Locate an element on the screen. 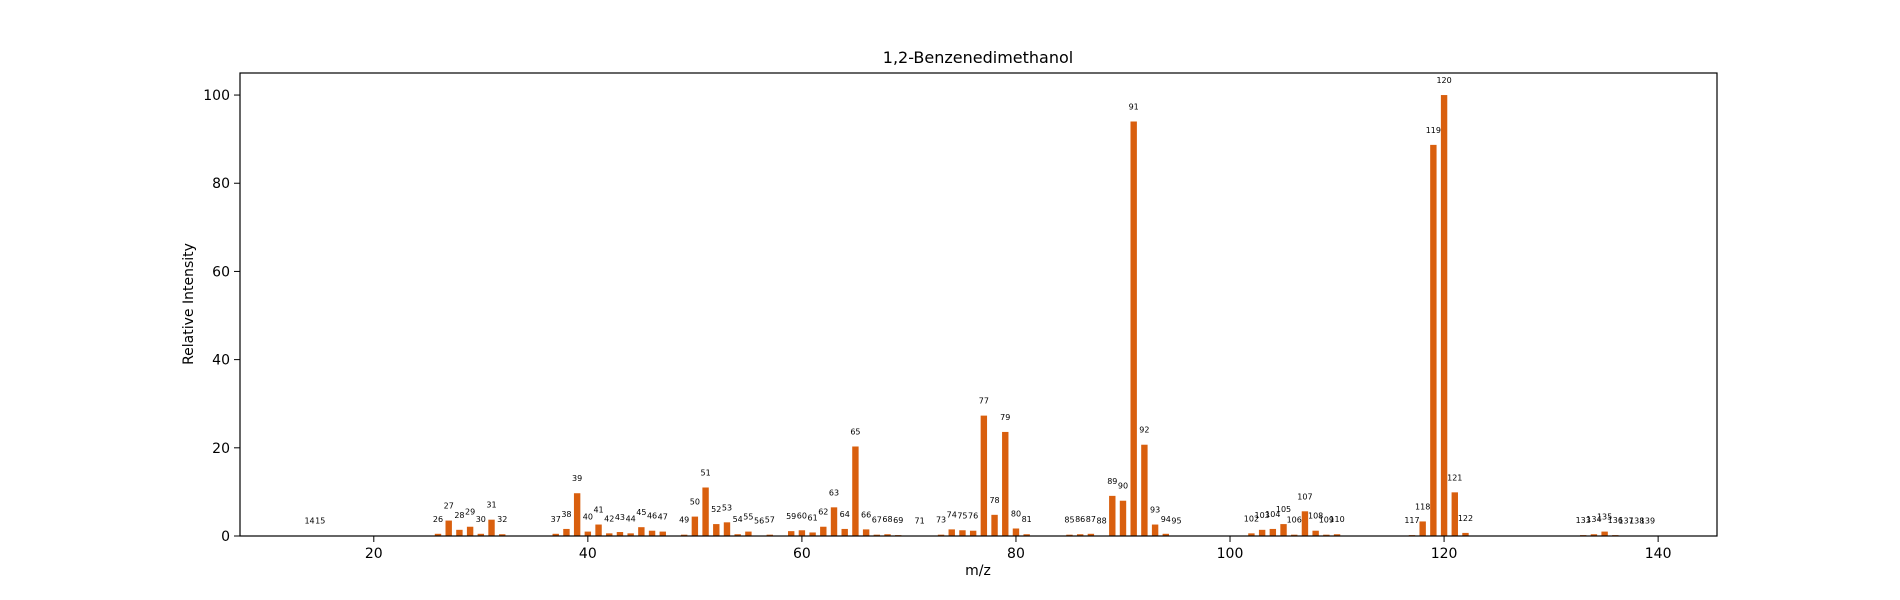 The height and width of the screenshot is (600, 1900). y-tick-label: 20 is located at coordinates (221, 449).